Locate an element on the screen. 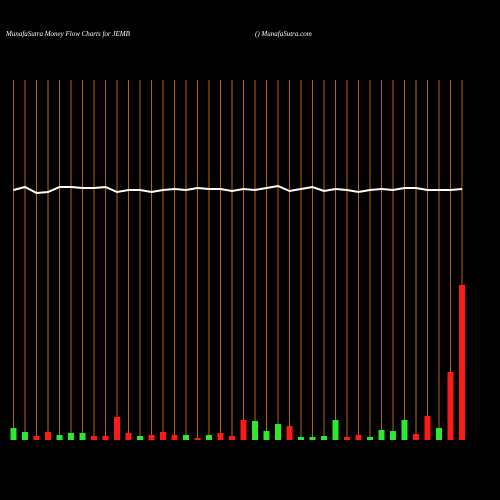  chart-title: MunafaSutra Money Flow Charts for JEMB is located at coordinates (68, 34).